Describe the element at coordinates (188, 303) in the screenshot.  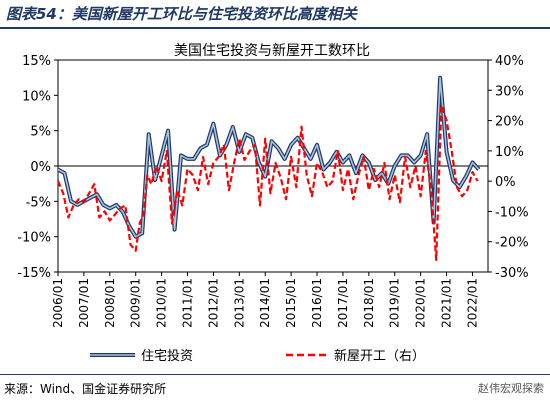
I see `x-tick-label: 2011/01` at that location.